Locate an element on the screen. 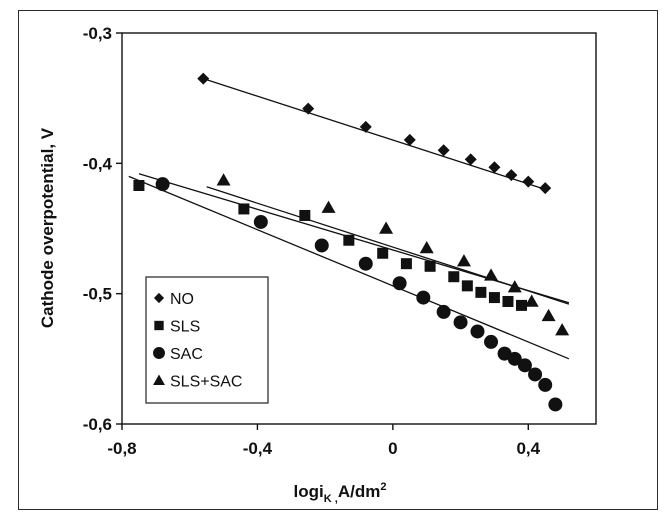 The image size is (665, 517). legend-marker-sls-sac is located at coordinates (159, 379).